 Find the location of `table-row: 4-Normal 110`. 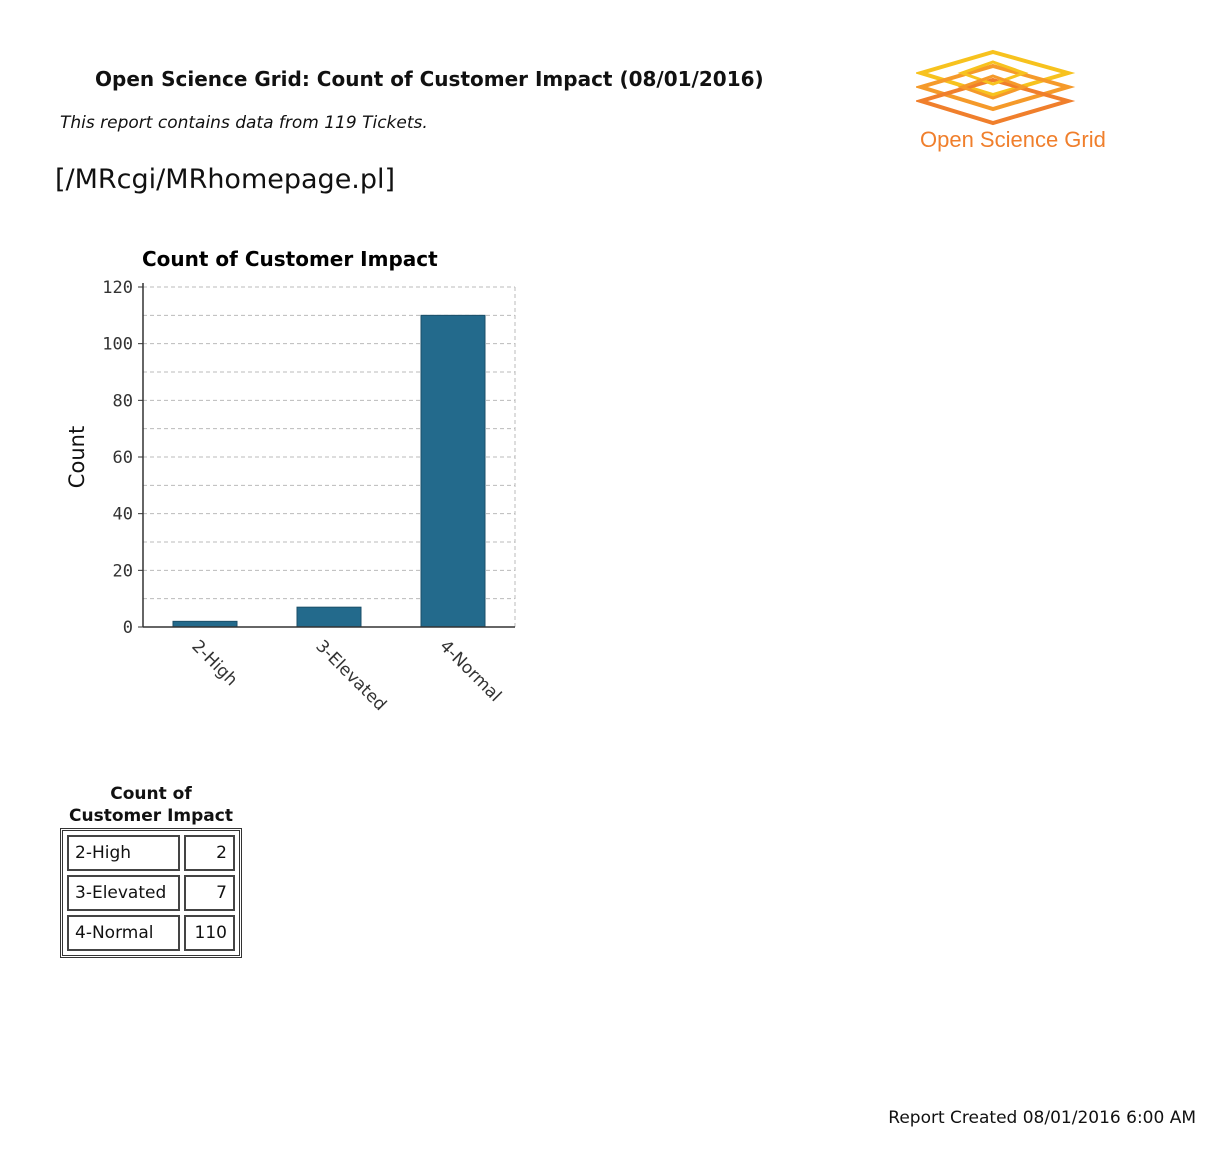

table-row: 4-Normal 110 is located at coordinates (151, 933).